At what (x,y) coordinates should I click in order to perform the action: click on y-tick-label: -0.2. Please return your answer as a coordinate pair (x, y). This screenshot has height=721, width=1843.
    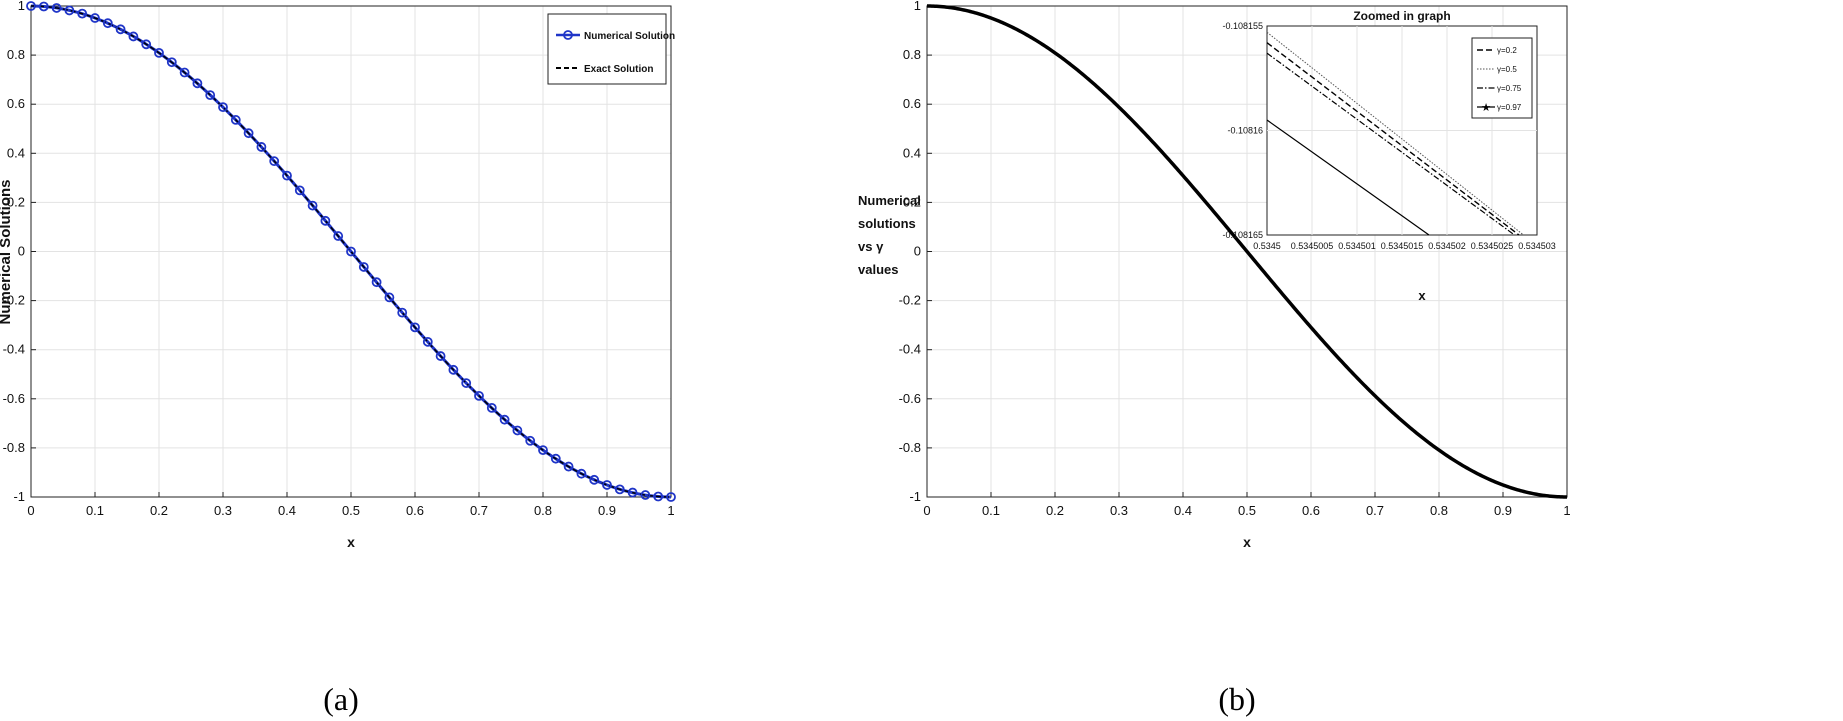
    Looking at the image, I should click on (910, 300).